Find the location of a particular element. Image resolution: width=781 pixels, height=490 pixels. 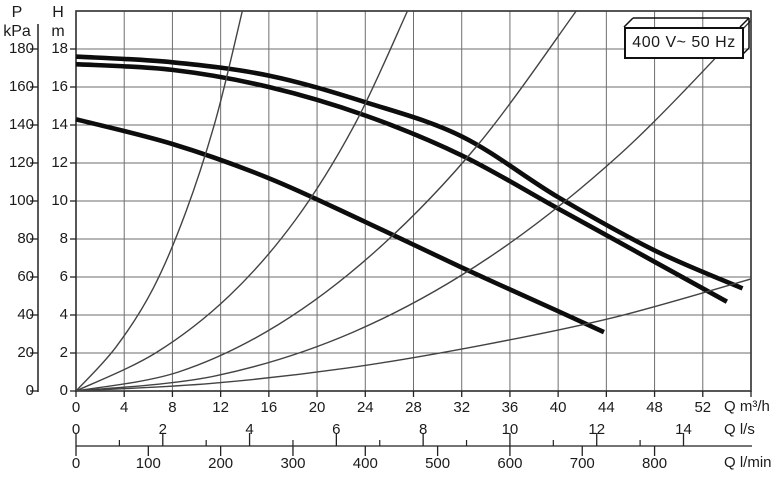

flow-m3h-tick-label: 16 is located at coordinates (269, 407).